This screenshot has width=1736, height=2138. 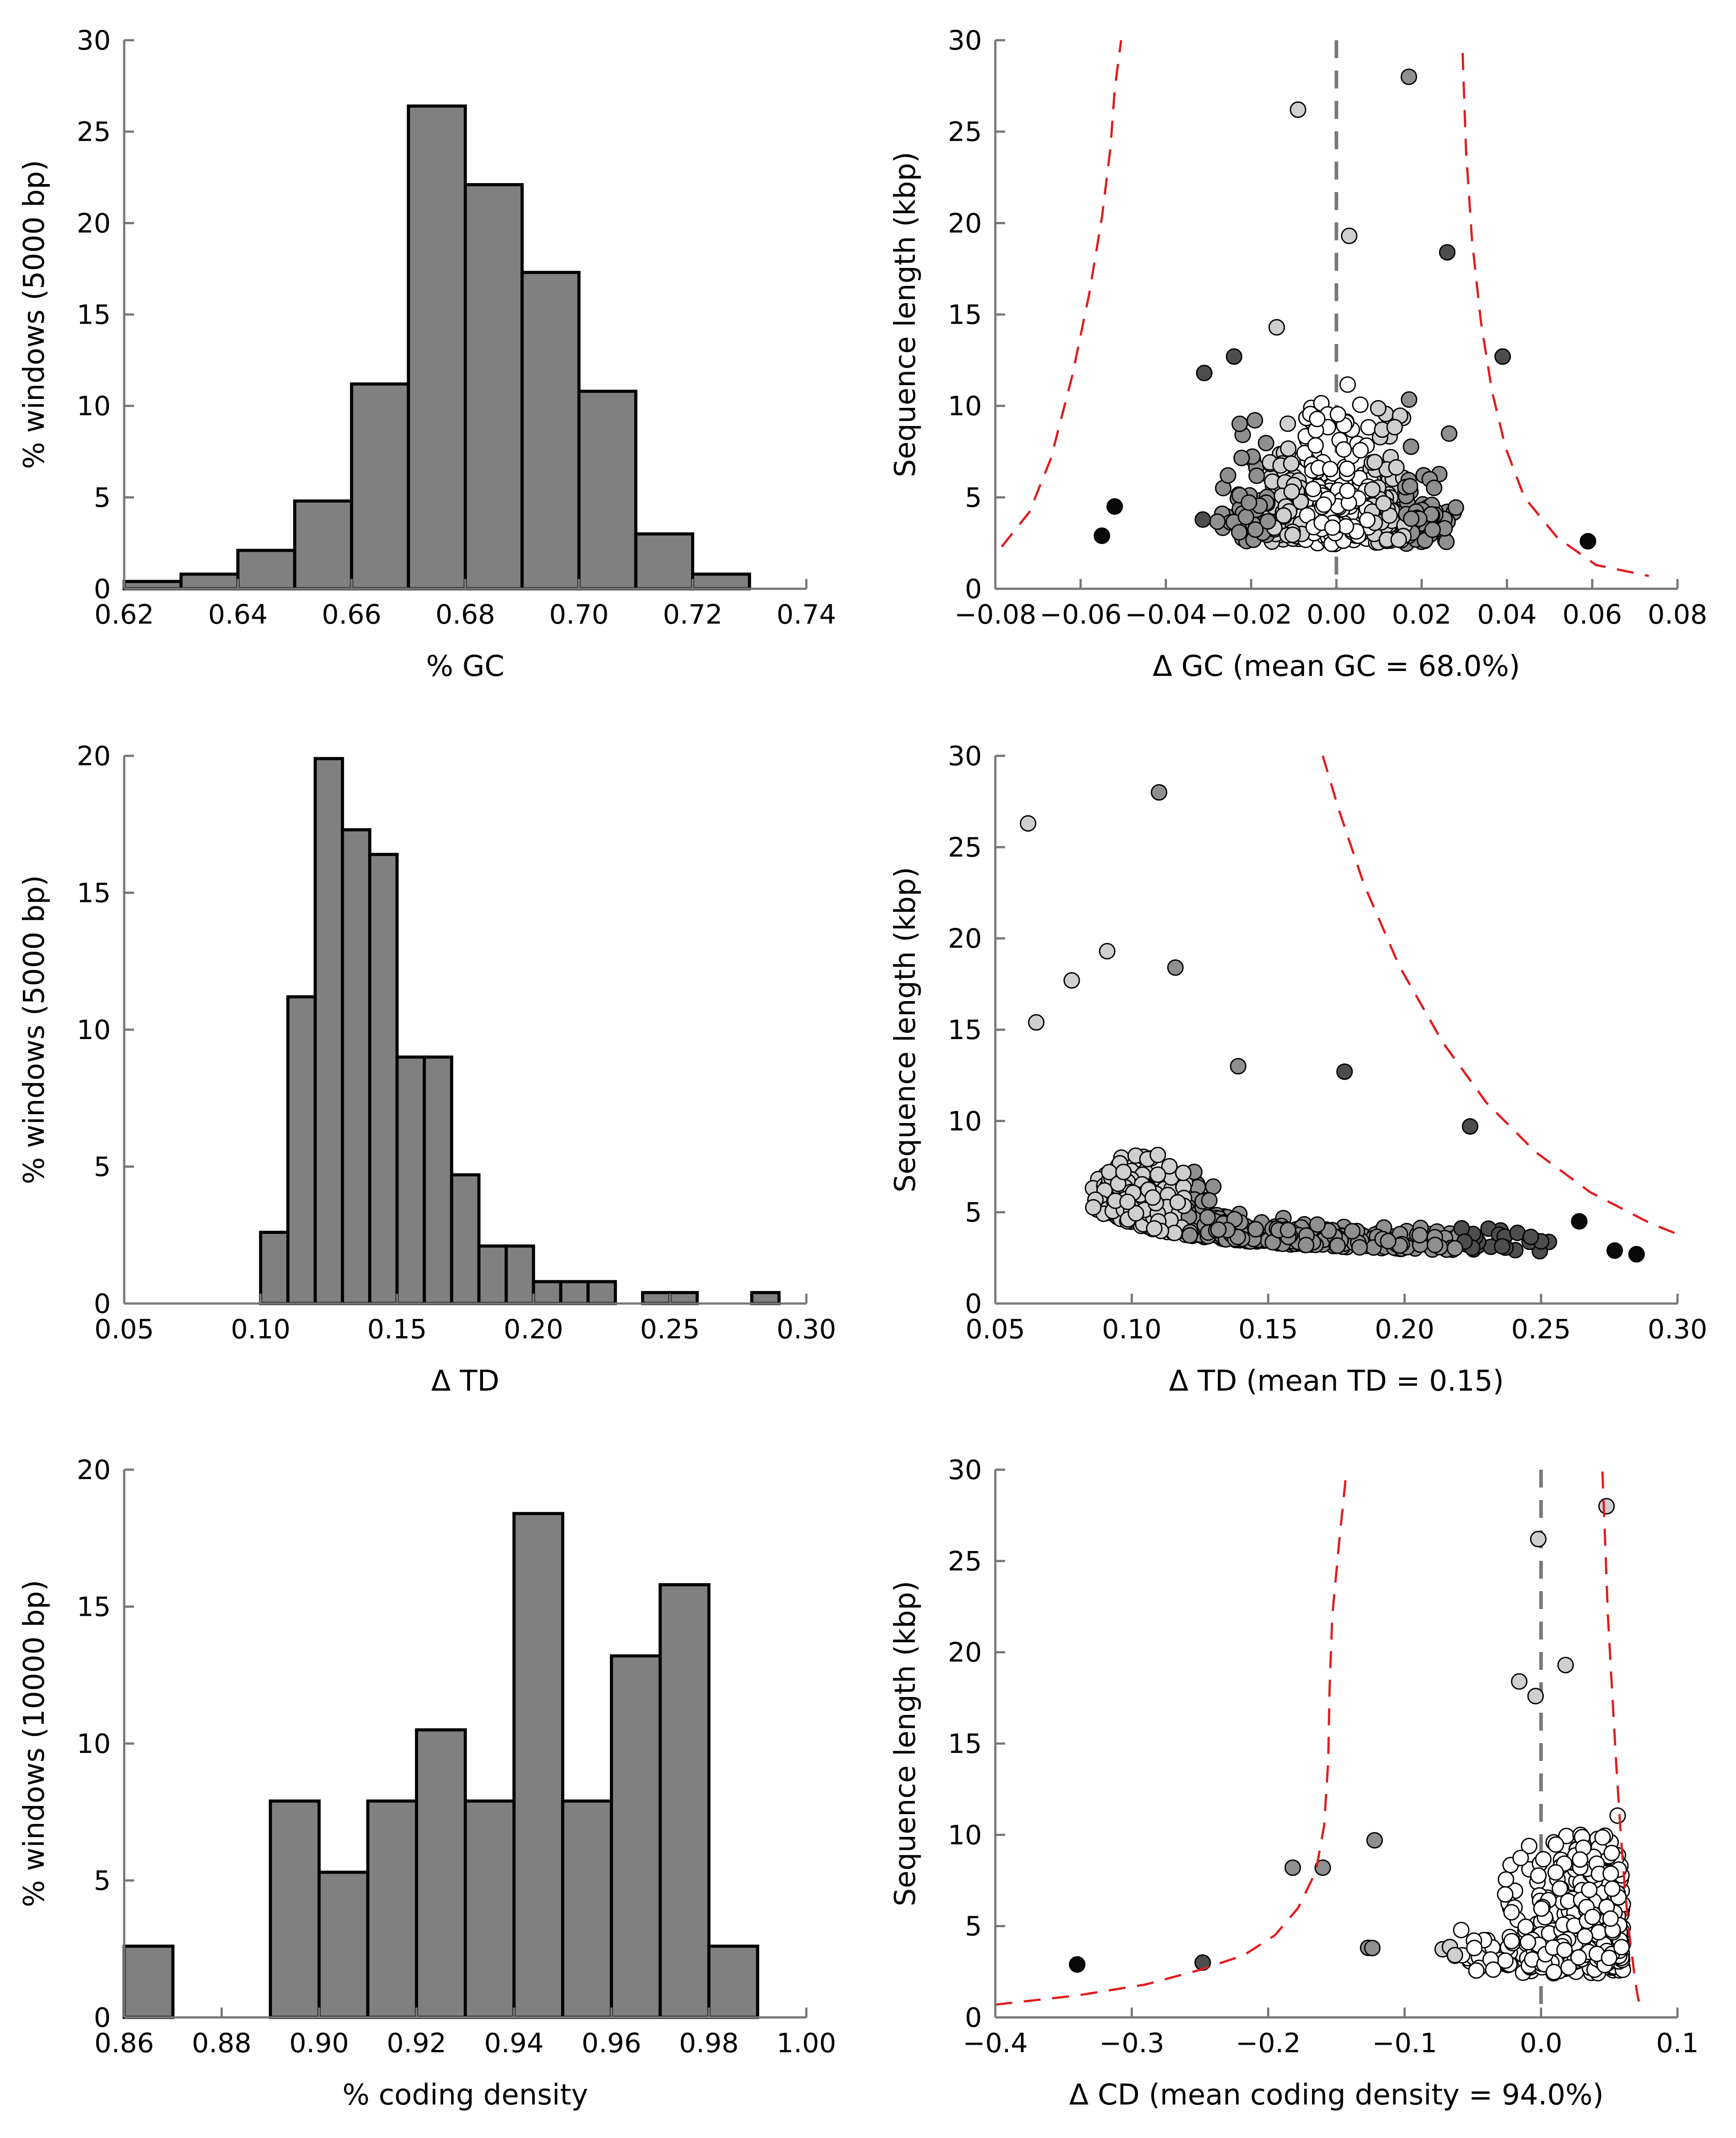 What do you see at coordinates (514, 2044) in the screenshot?
I see `x-tick-label: 0.94` at bounding box center [514, 2044].